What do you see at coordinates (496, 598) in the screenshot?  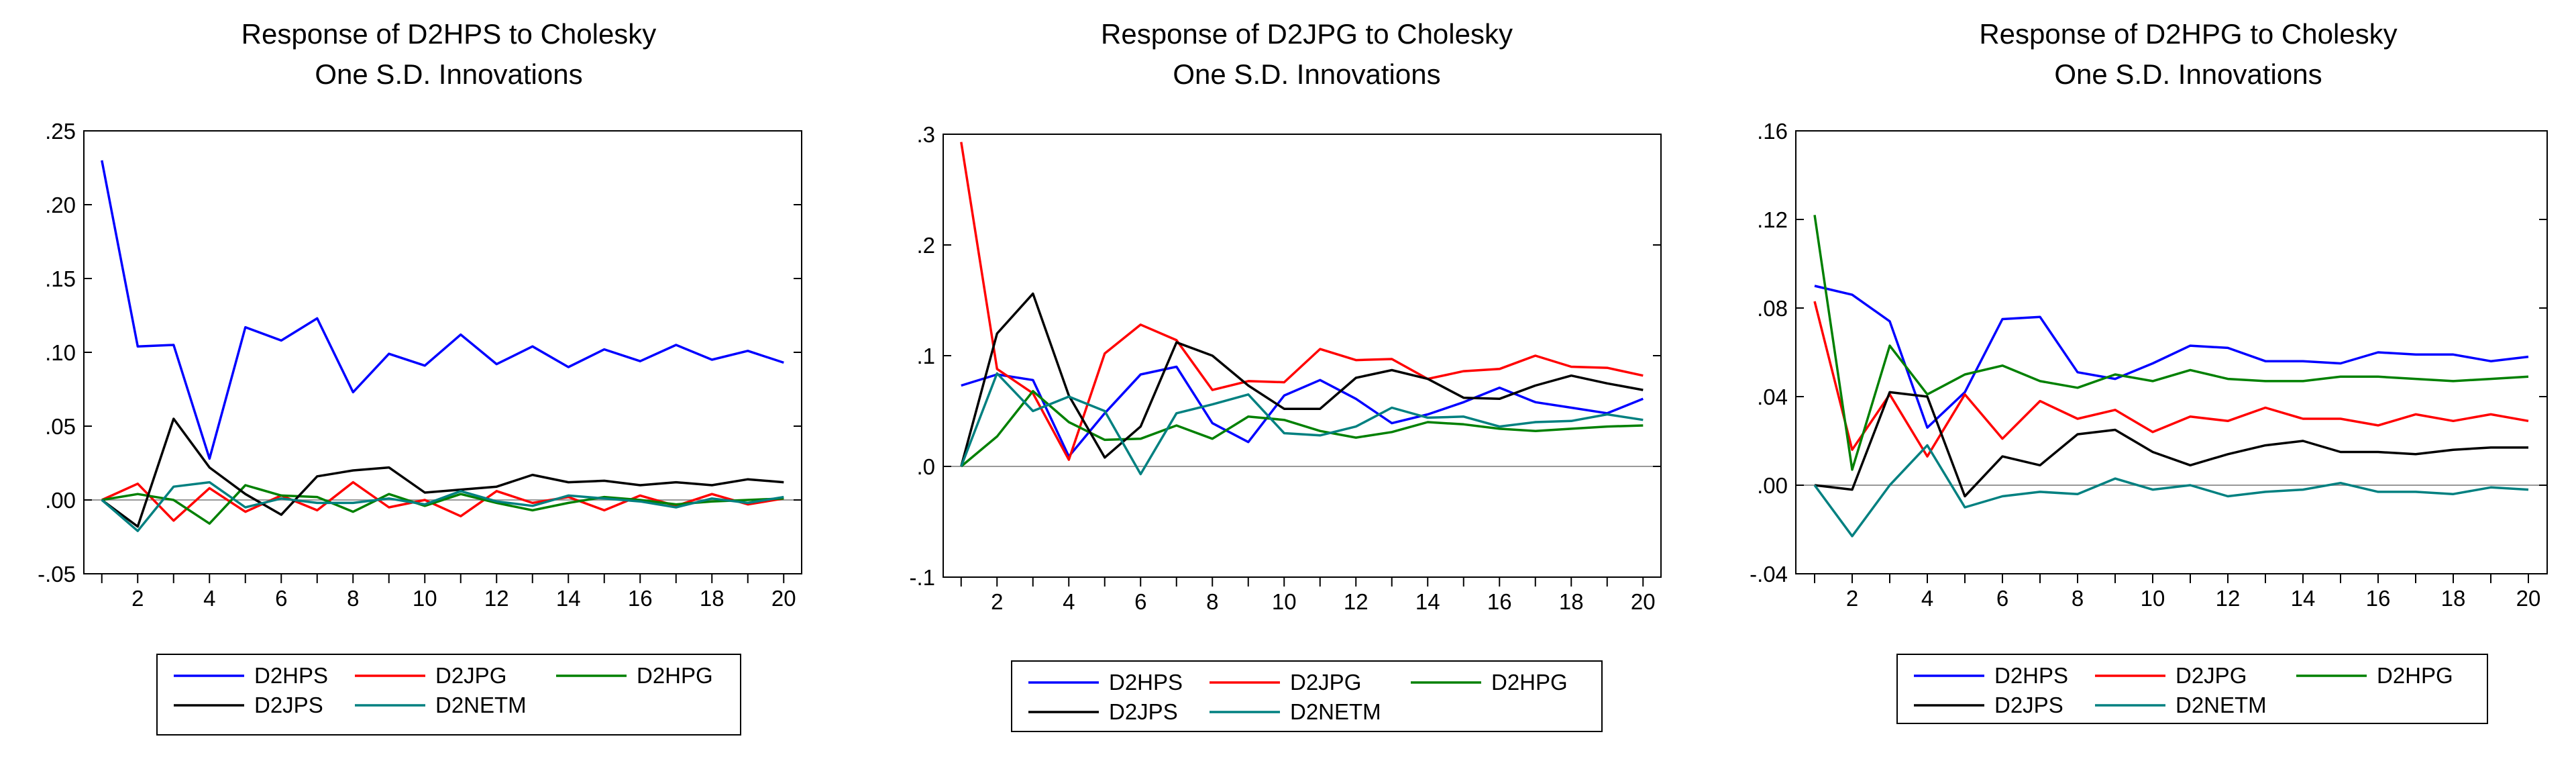 I see `chart1-xtick-label: 12` at bounding box center [496, 598].